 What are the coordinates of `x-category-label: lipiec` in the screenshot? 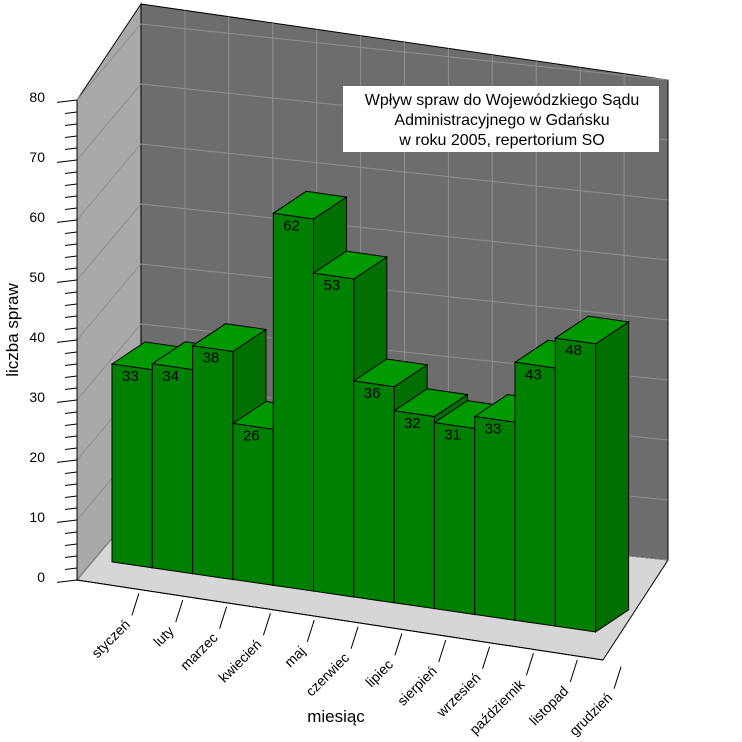 It's located at (379, 673).